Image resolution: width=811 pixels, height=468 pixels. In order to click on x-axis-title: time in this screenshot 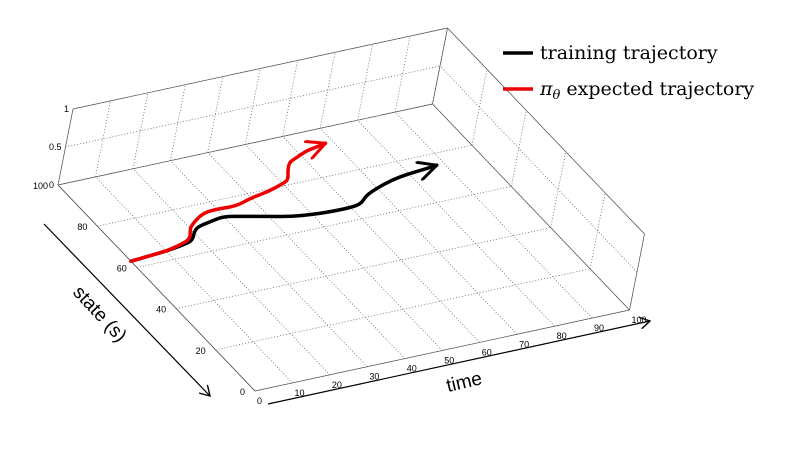, I will do `click(464, 382)`.